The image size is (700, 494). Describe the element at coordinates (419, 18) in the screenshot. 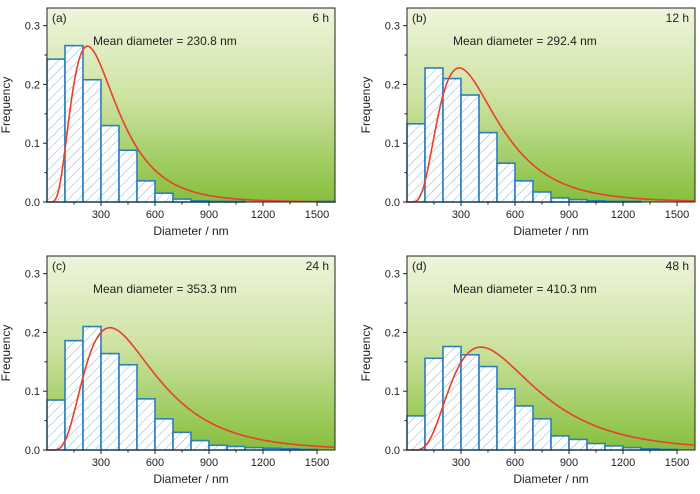

I see `panel-label: (b)` at that location.